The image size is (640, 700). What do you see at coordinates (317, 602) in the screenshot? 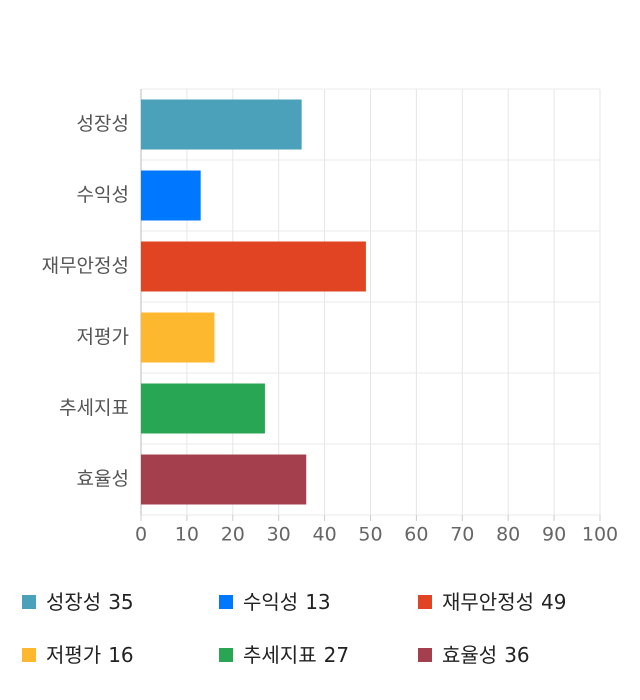
I see `legend-value: 13` at bounding box center [317, 602].